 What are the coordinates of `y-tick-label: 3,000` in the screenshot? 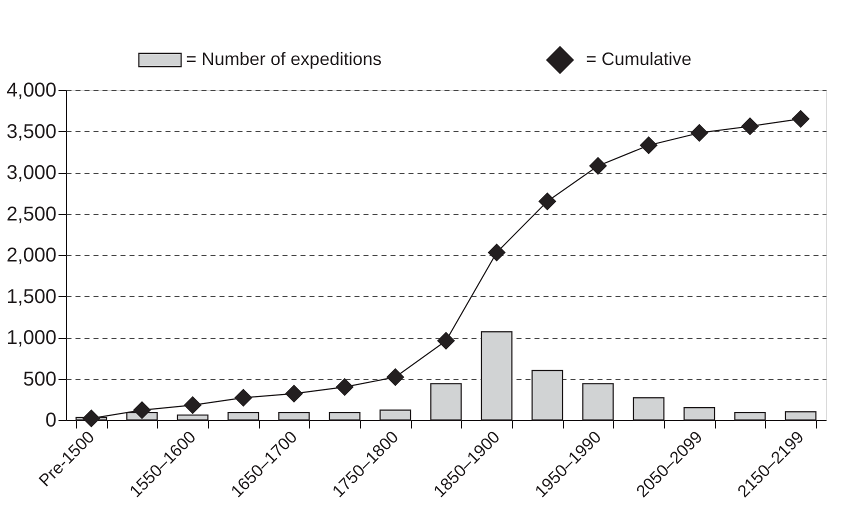 It's located at (31, 173).